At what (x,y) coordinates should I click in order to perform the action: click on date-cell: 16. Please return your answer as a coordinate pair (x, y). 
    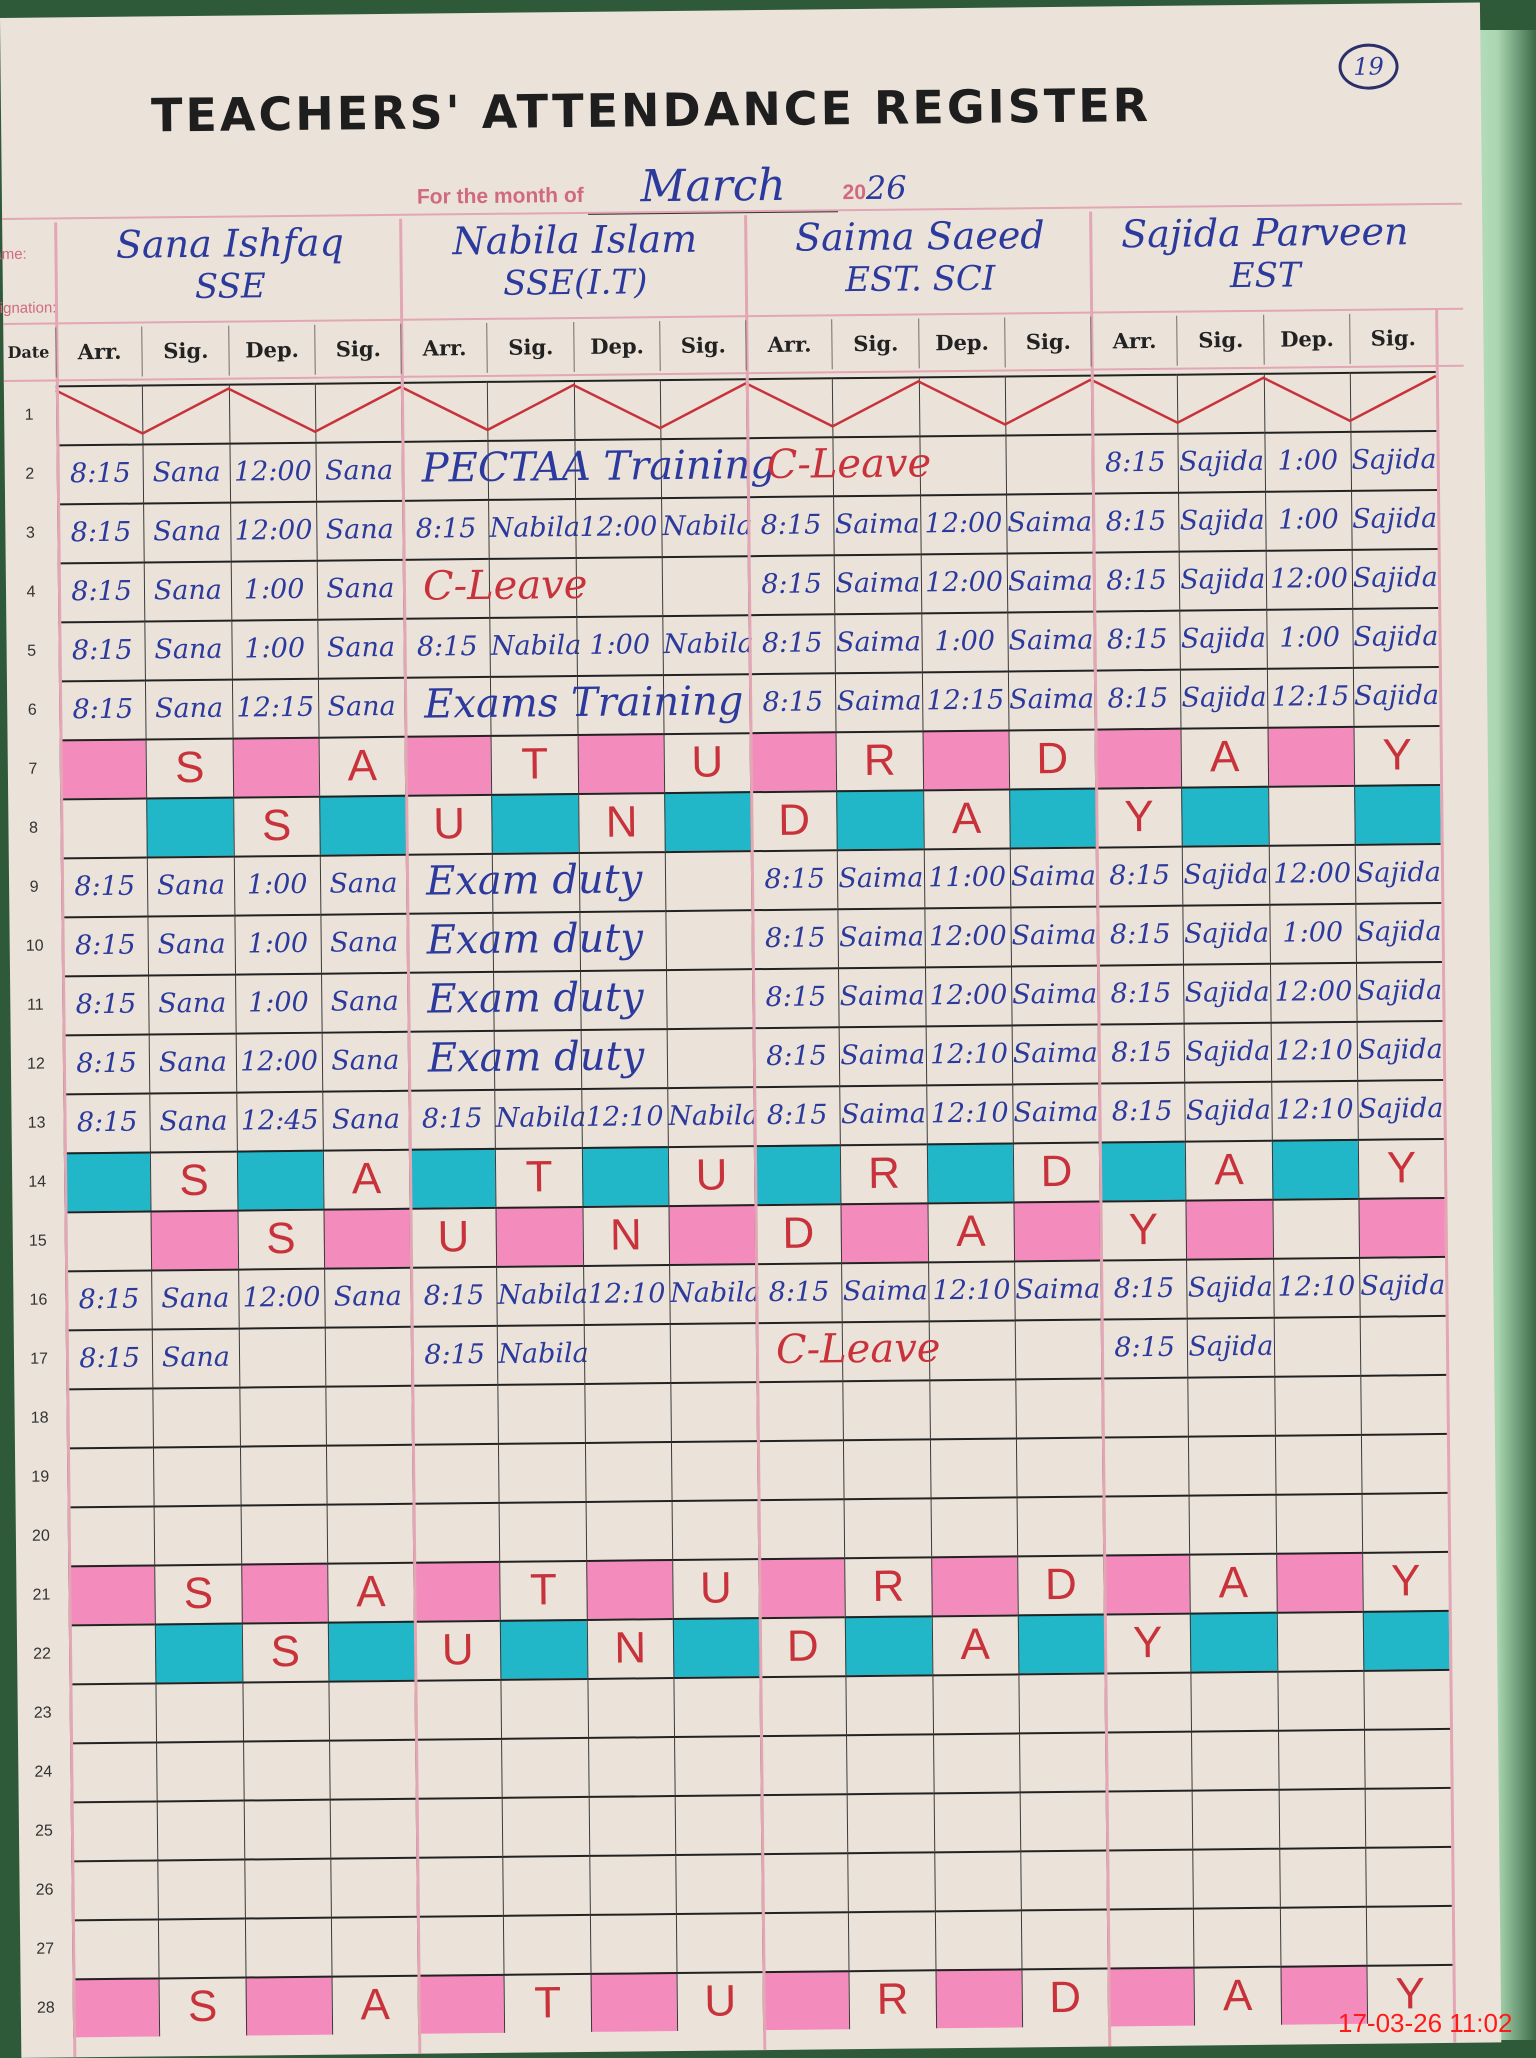
    Looking at the image, I should click on (38, 1300).